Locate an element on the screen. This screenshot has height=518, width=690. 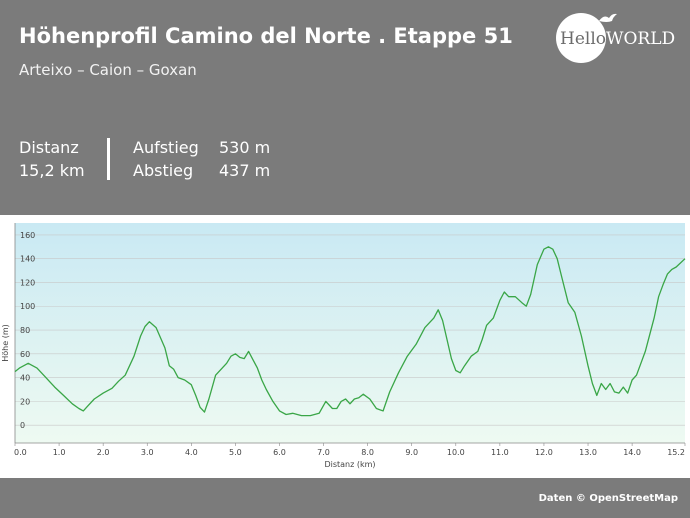
x-tick-label: 2.0 is located at coordinates (103, 452).